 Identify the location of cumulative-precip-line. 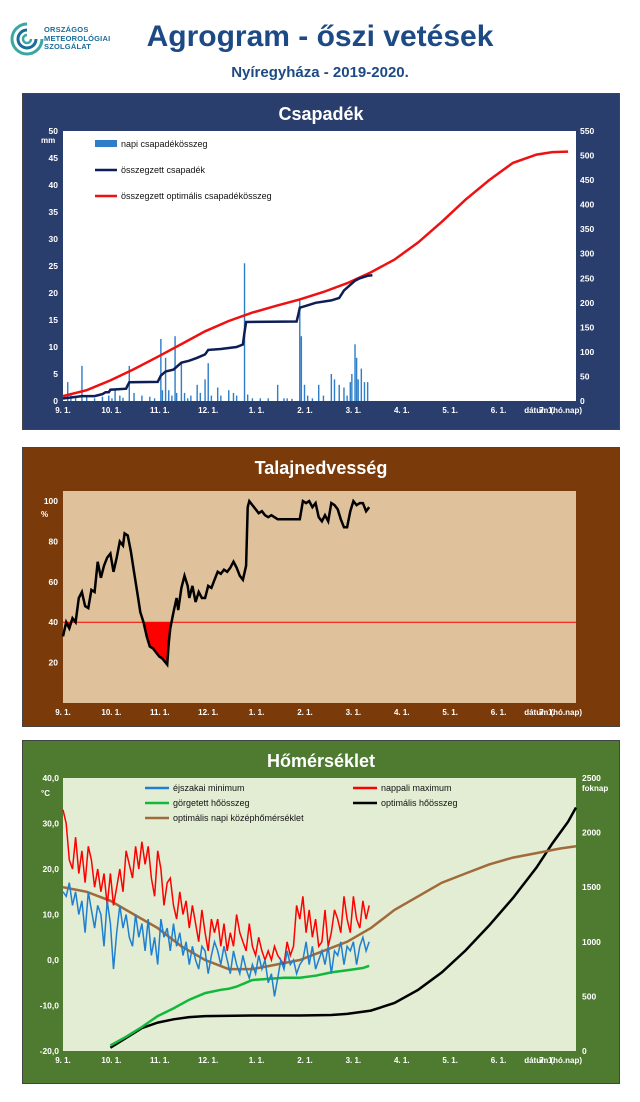
(217, 337).